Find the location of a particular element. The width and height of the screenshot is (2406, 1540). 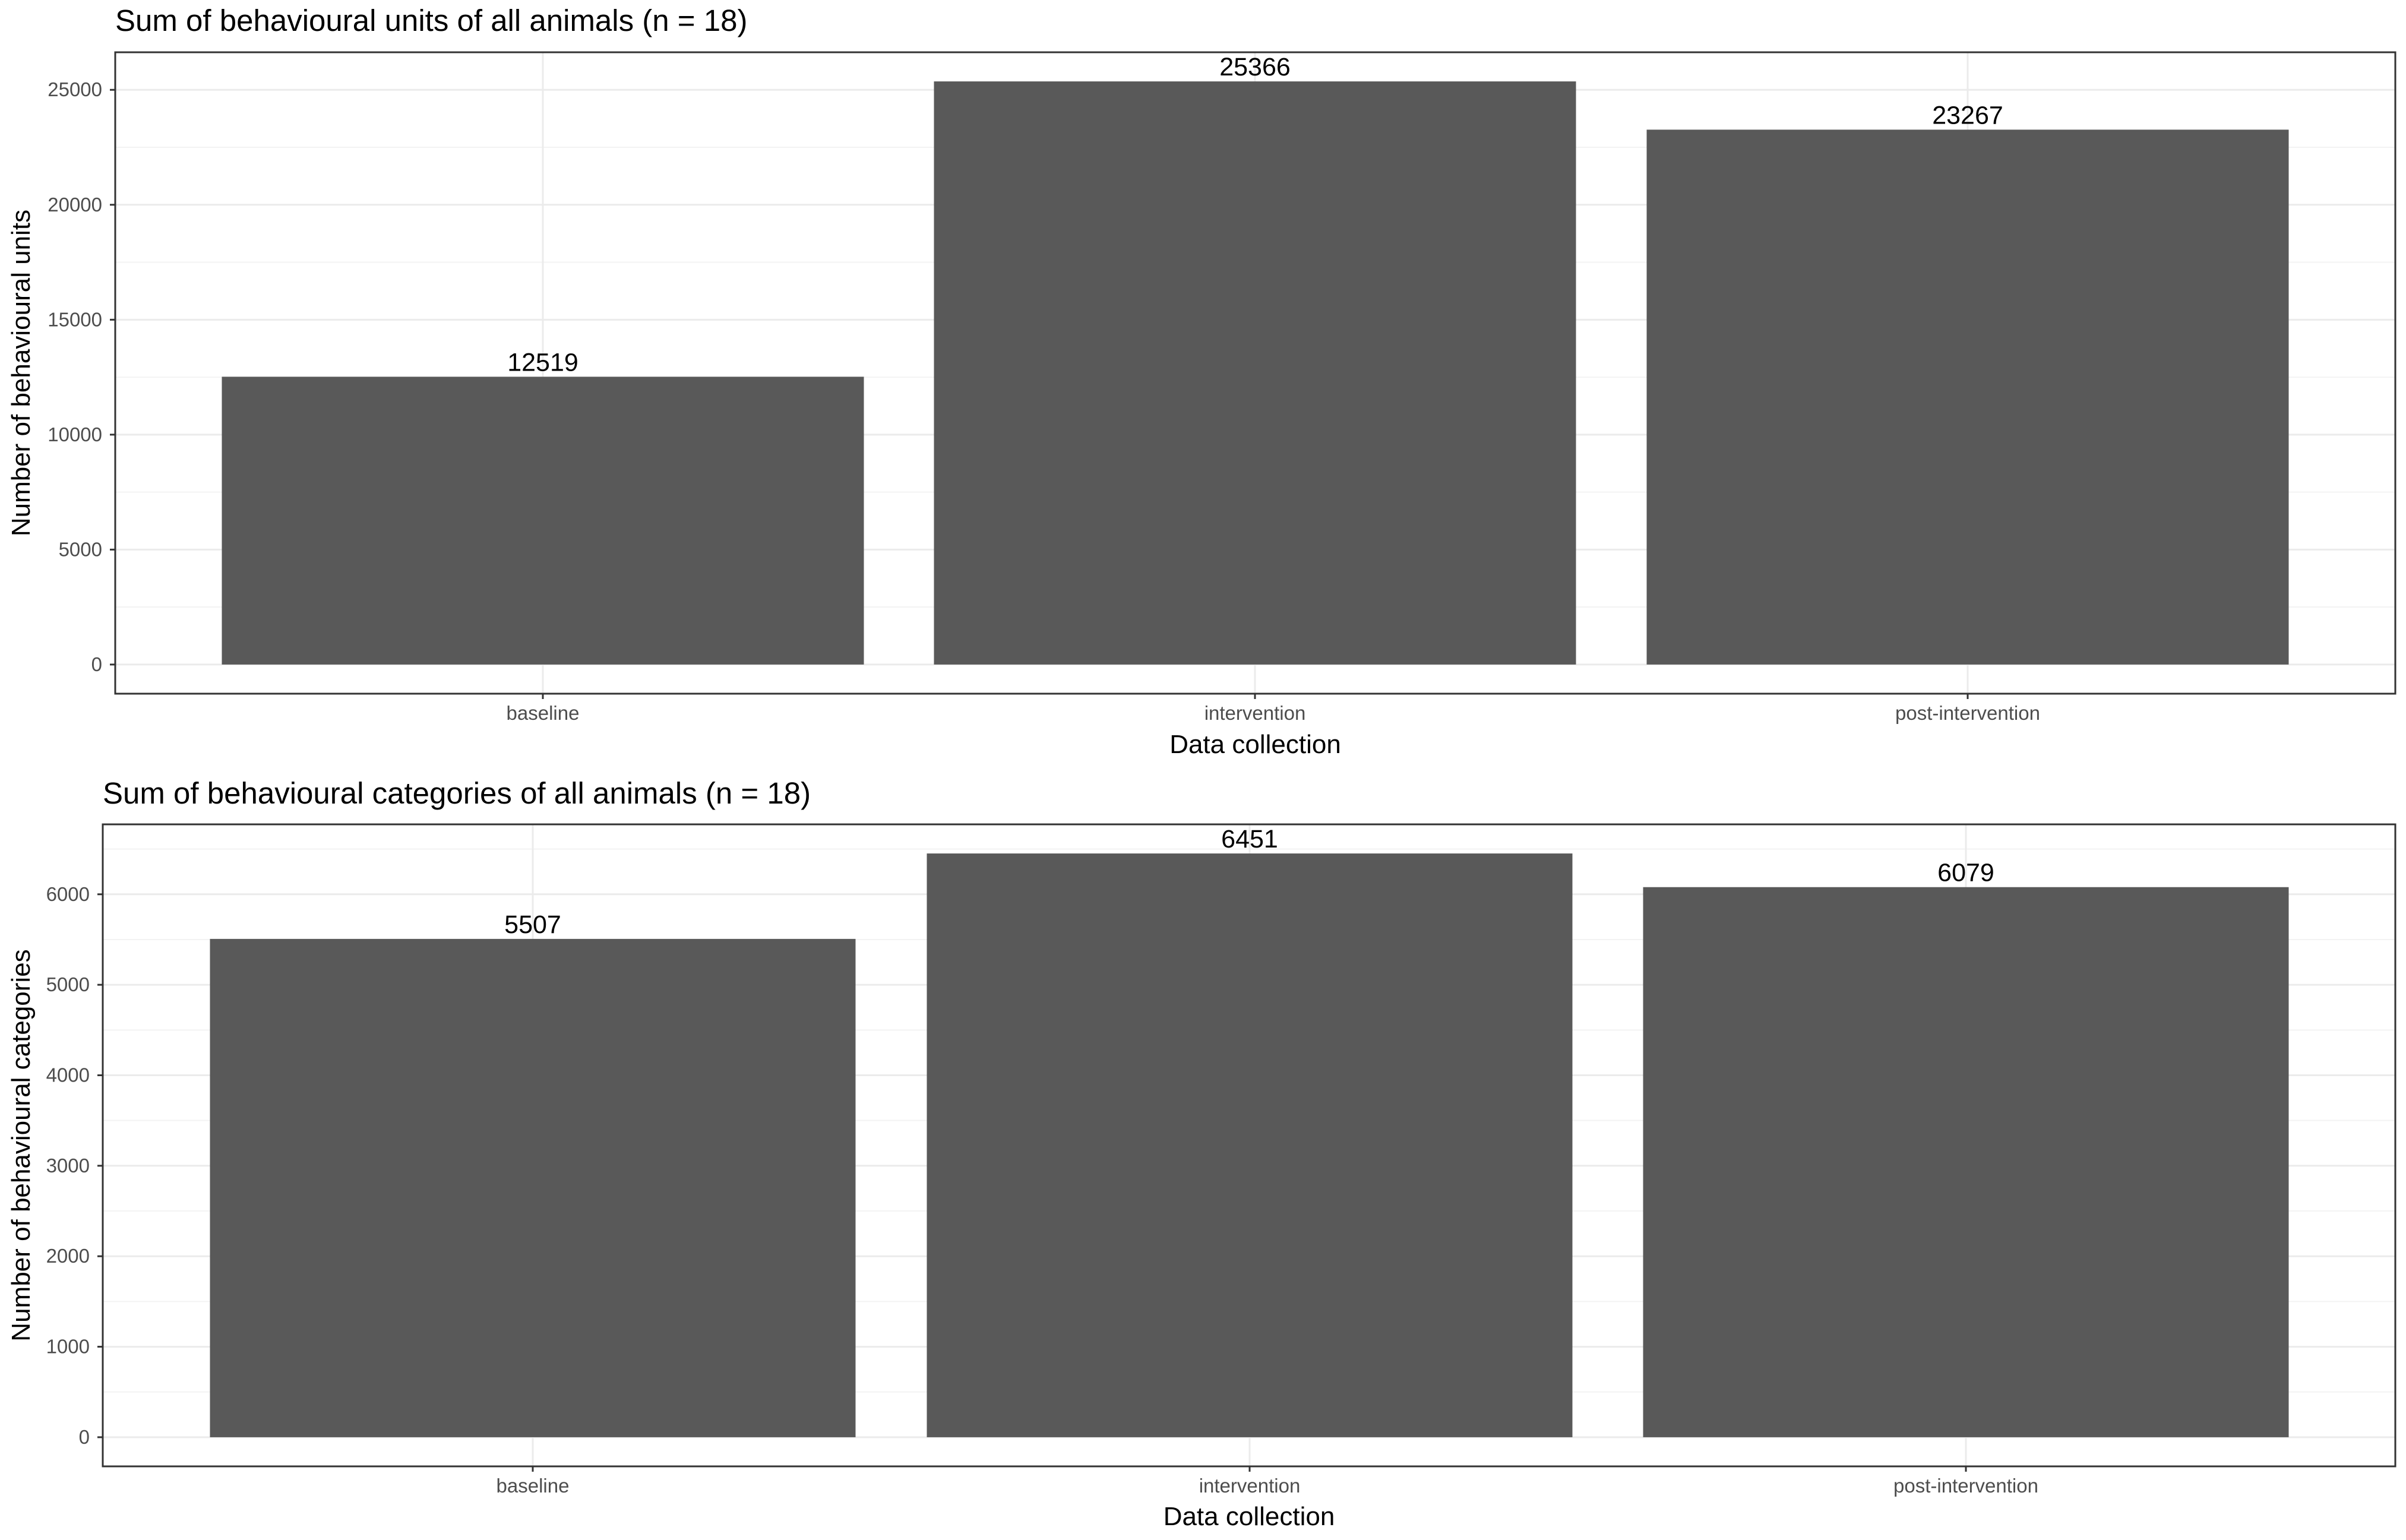

data-label: 25366 is located at coordinates (1255, 67).